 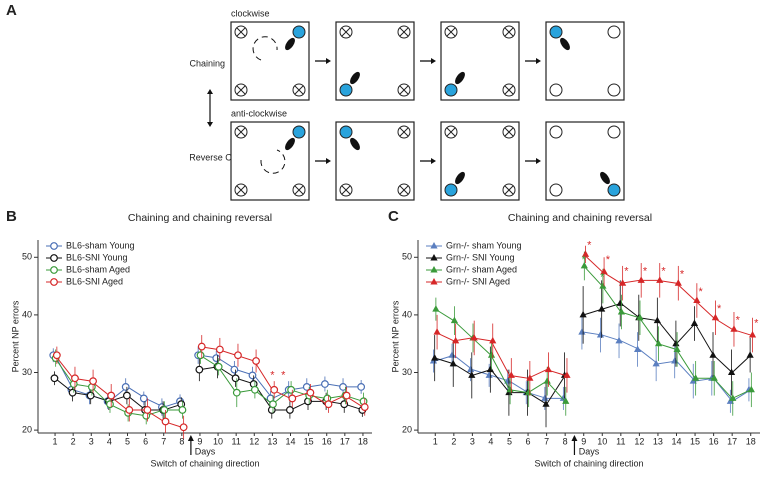 What do you see at coordinates (751, 441) in the screenshot?
I see `x-tick-label: 18` at bounding box center [751, 441].